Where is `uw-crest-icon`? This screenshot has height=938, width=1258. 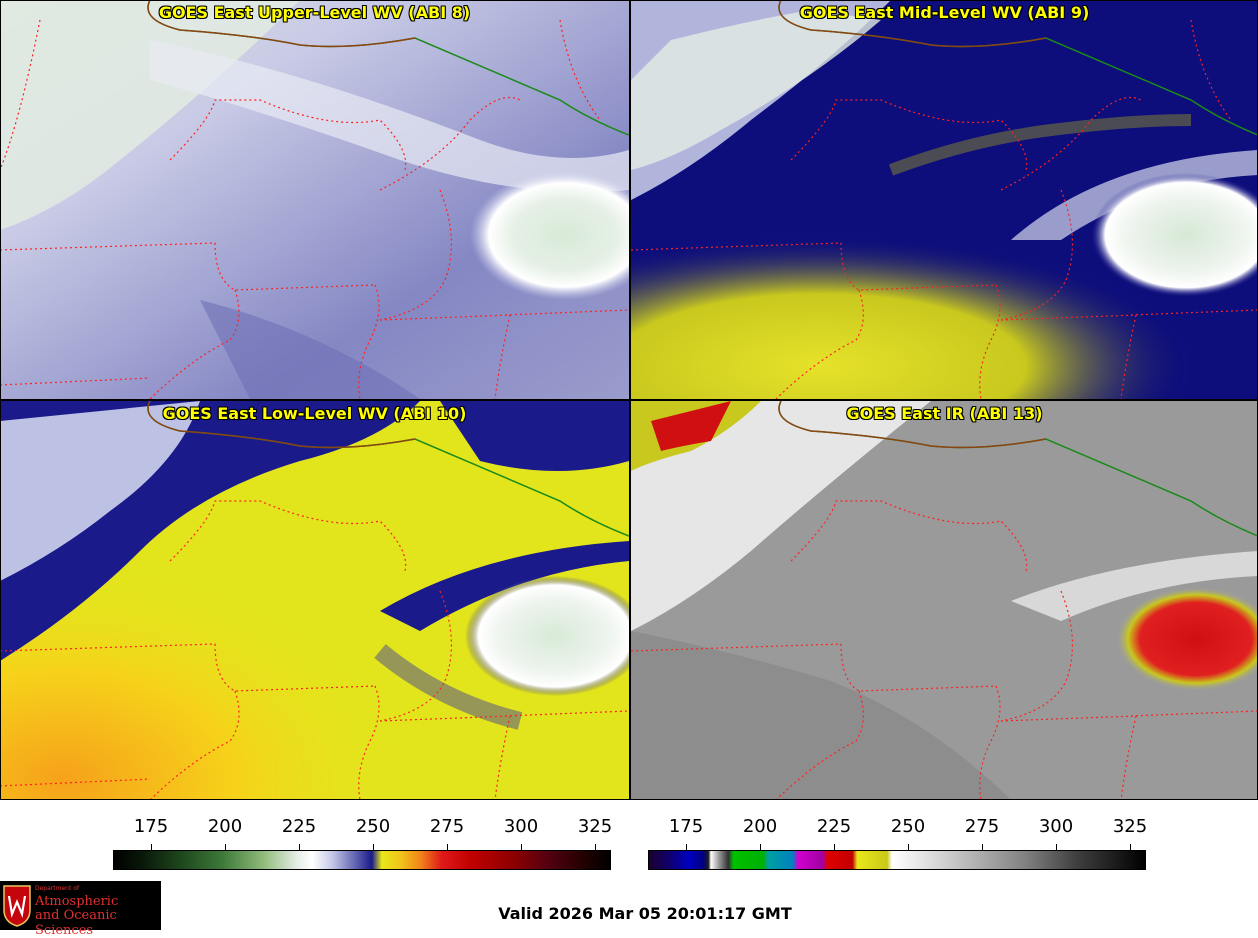
uw-crest-icon is located at coordinates (17, 906).